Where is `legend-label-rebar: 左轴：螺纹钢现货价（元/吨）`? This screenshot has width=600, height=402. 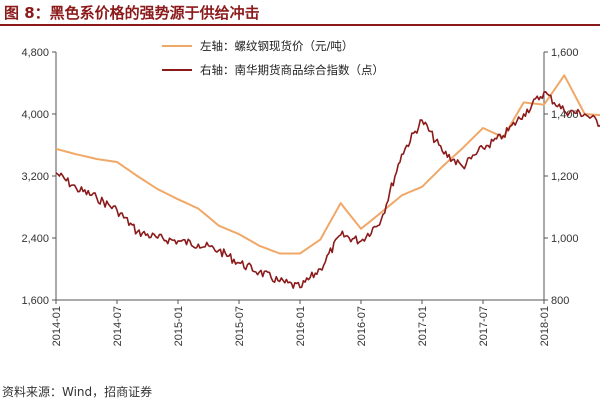
legend-label-rebar: 左轴：螺纹钢现货价（元/吨） is located at coordinates (276, 46).